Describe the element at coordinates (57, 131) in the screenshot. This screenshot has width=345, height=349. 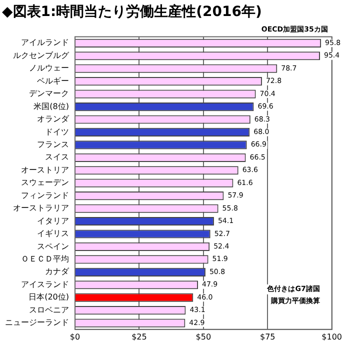
I see `y-tick-label: ドイツ` at that location.